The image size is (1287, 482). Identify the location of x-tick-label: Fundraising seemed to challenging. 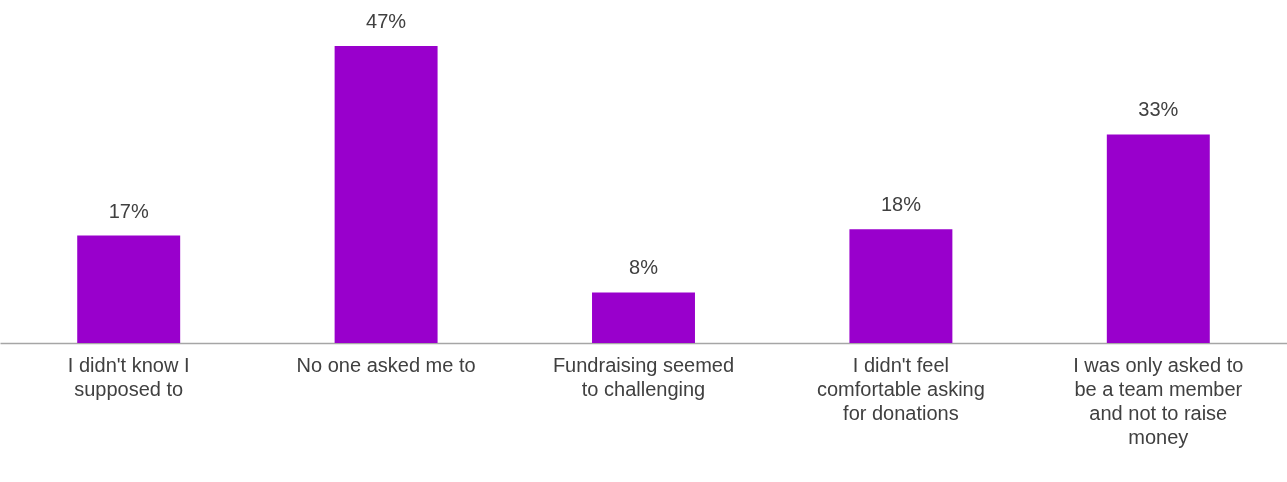
(643, 376).